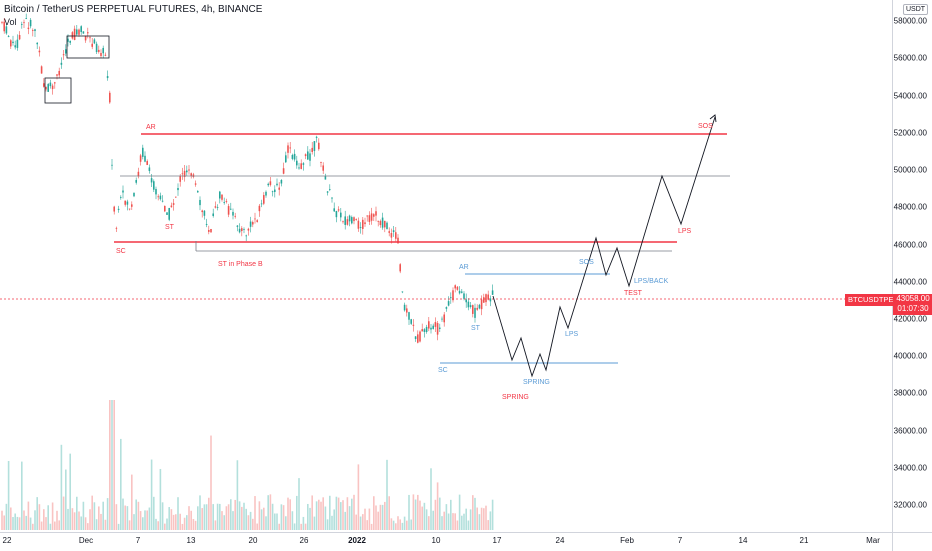 The image size is (932, 551). Describe the element at coordinates (138, 540) in the screenshot. I see `time-tick: 7` at that location.